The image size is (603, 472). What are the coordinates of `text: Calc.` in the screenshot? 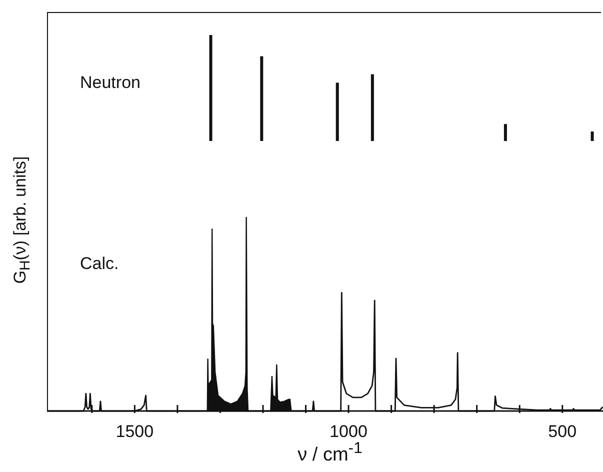 It's located at (99, 264).